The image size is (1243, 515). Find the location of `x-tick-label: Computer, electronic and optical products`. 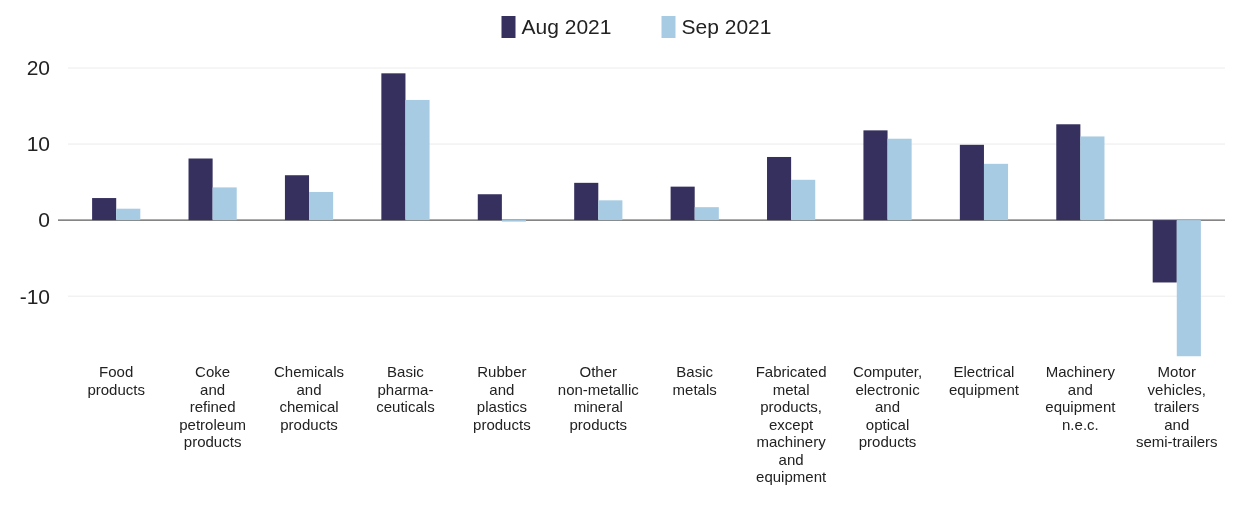

x-tick-label: Computer, electronic and optical products is located at coordinates (887, 406).